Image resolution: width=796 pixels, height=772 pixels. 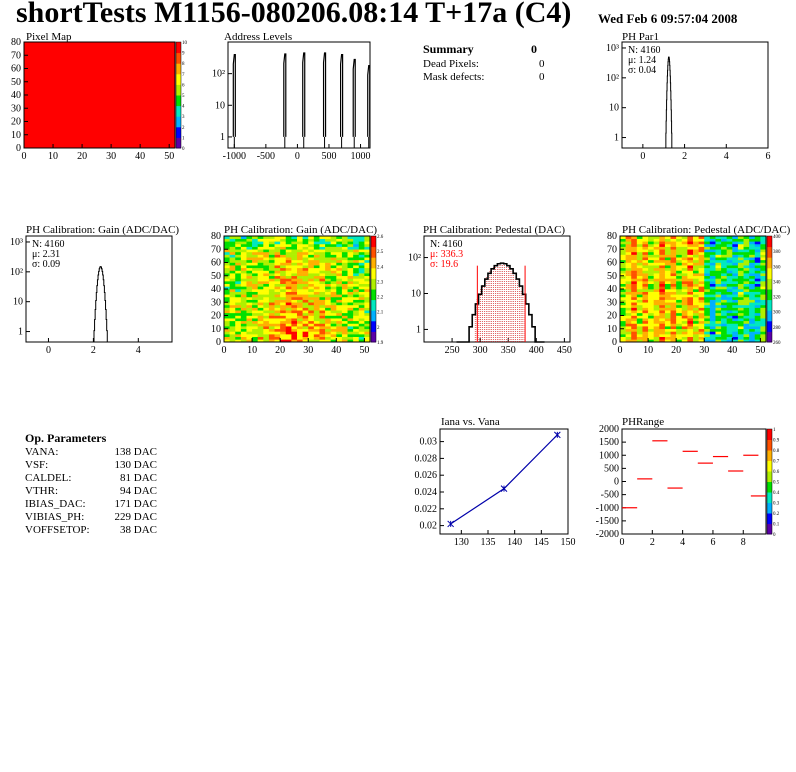 I want to click on op-param-row: IBIAS_DAC: 171 DAC, so click(x=95, y=504).